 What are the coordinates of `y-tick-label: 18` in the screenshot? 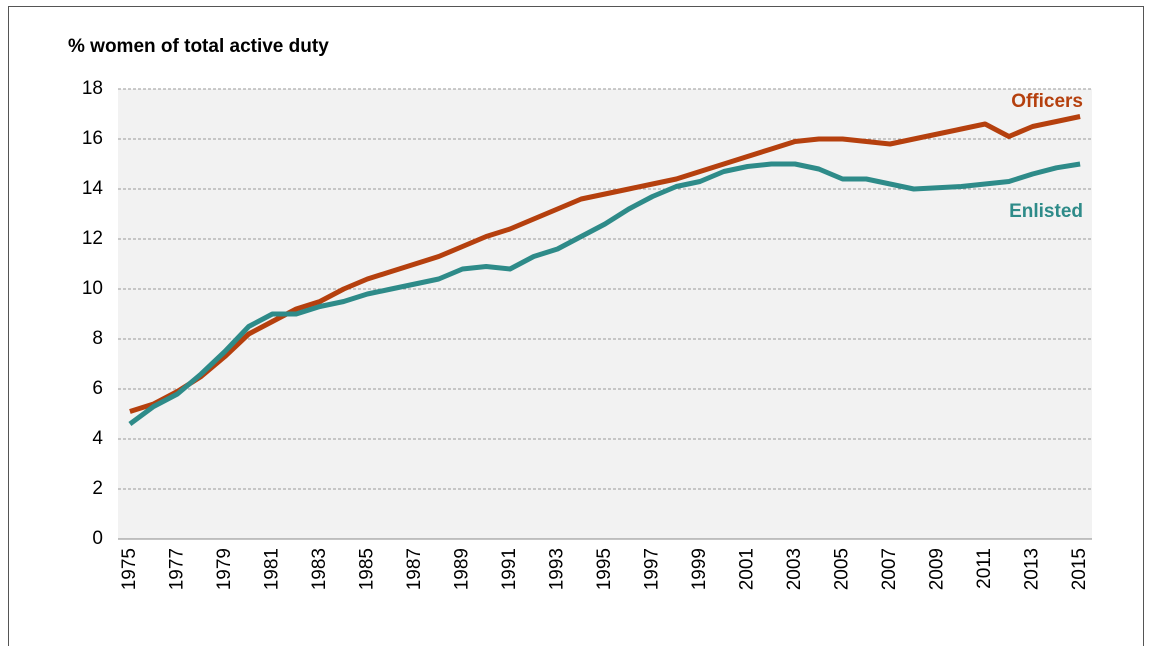 It's located at (92, 88).